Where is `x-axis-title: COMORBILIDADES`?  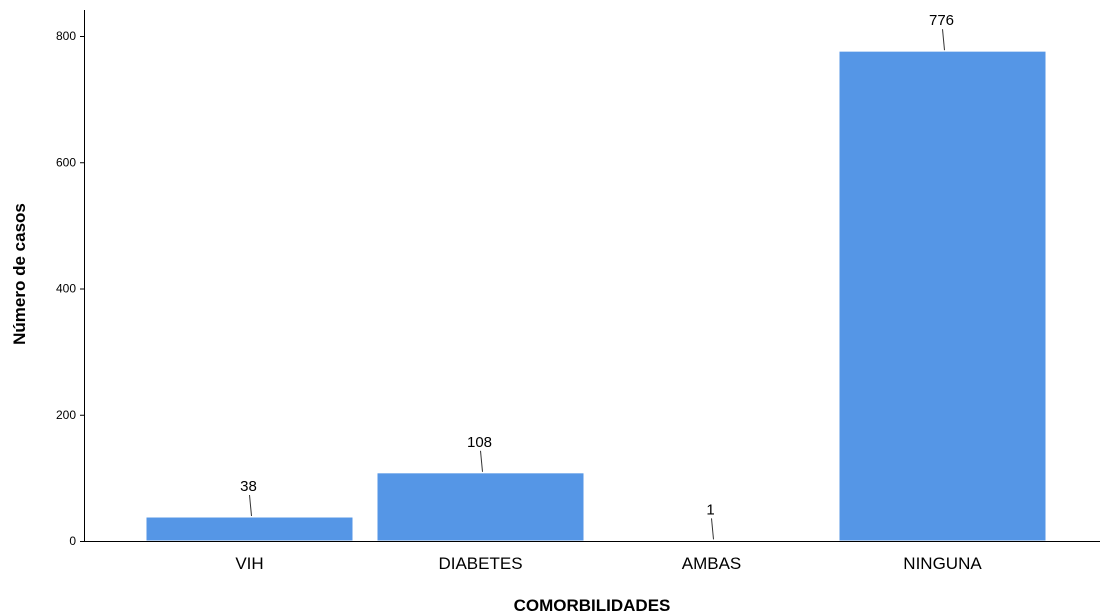 x-axis-title: COMORBILIDADES is located at coordinates (592, 605).